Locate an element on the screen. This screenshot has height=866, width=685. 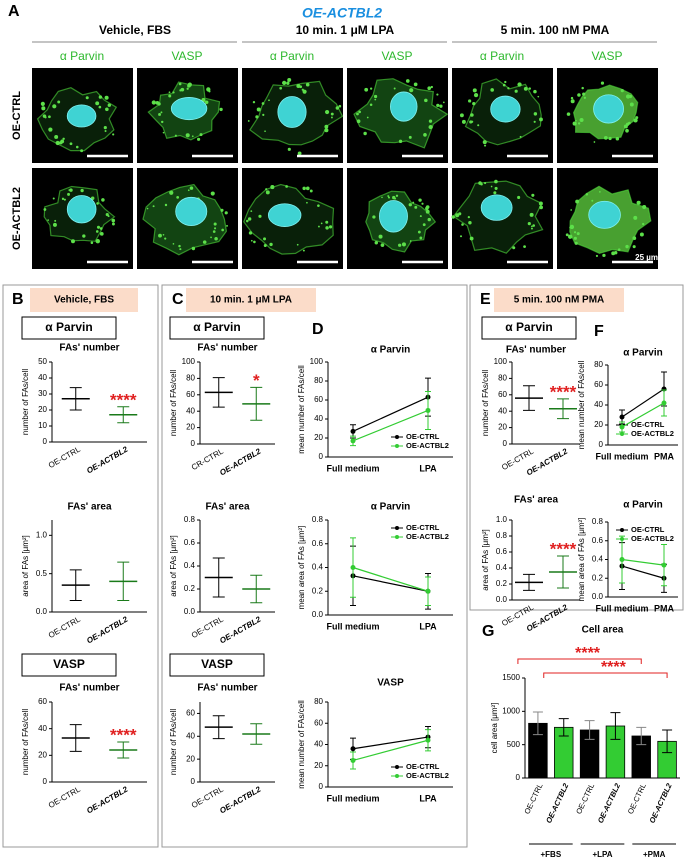
series-line is located at coordinates (390, 750).